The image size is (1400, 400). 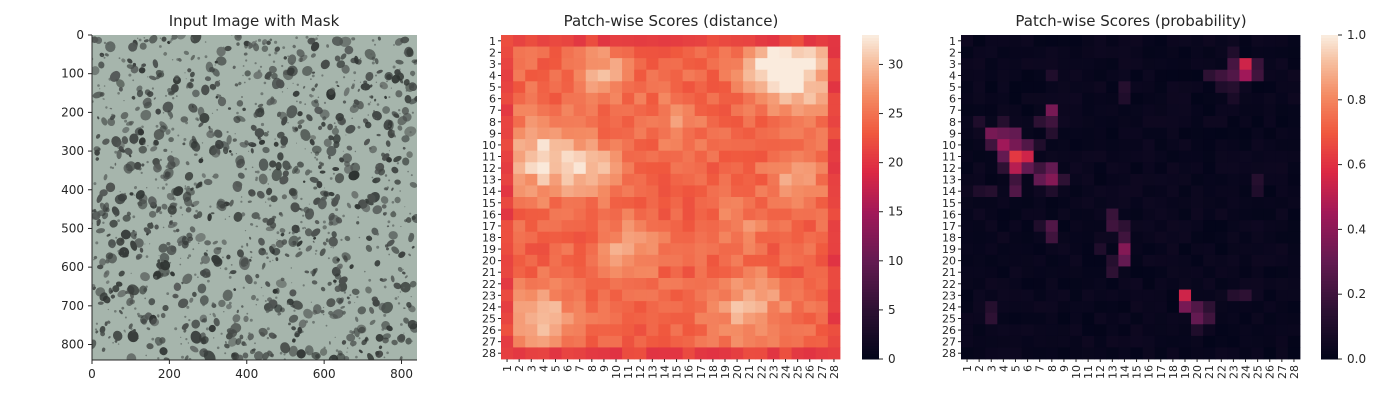 What do you see at coordinates (773, 372) in the screenshot?
I see `x-tick-label: 23` at bounding box center [773, 372].